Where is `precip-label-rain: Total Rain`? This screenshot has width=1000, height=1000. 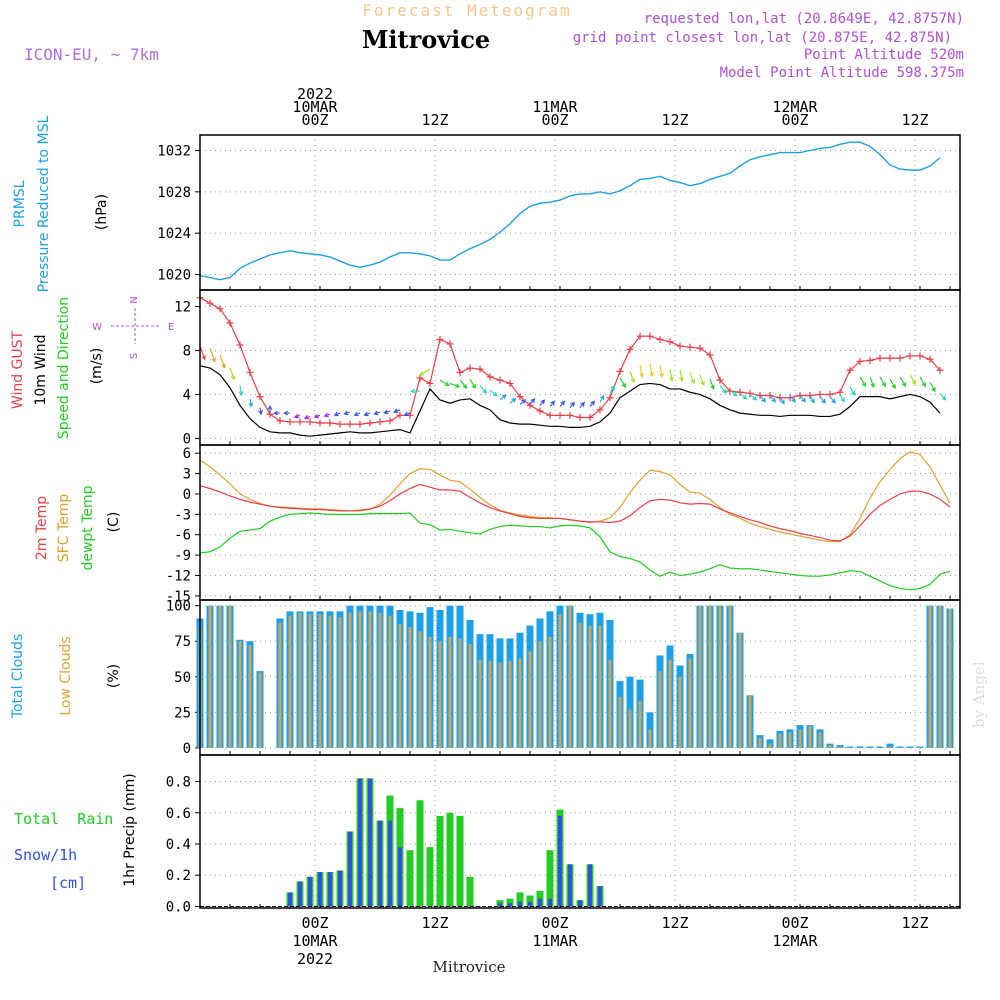
precip-label-rain: Total Rain is located at coordinates (63, 819).